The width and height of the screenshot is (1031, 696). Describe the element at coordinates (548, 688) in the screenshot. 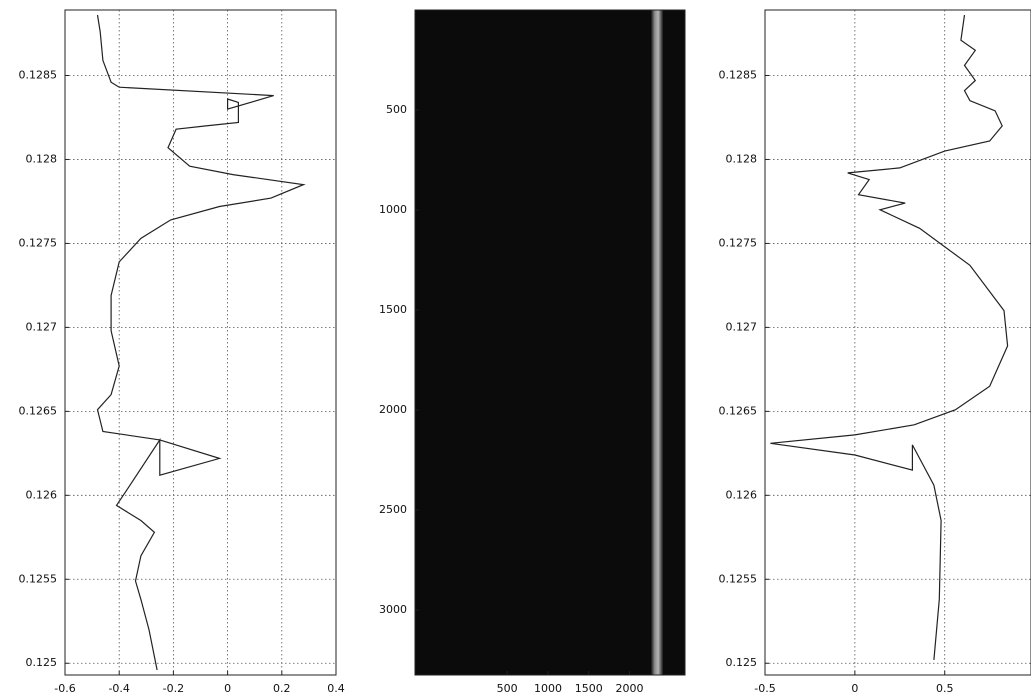

I see `x-tick-label: 1000` at that location.